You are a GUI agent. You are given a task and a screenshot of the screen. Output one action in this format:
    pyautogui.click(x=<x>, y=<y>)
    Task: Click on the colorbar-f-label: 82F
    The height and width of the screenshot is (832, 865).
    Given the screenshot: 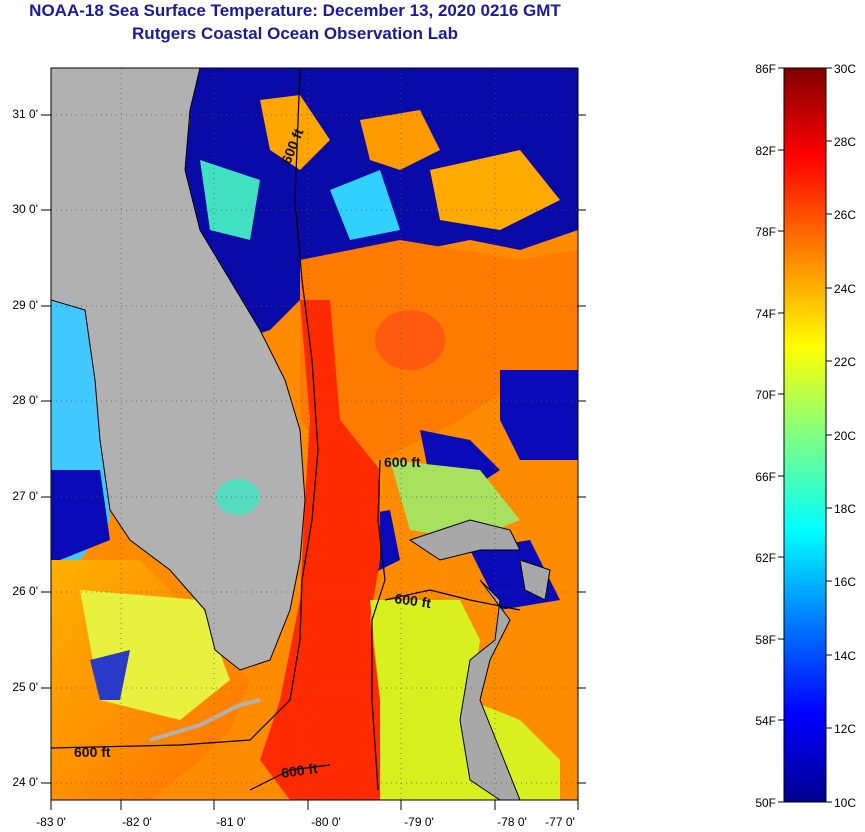 What is the action you would take?
    pyautogui.click(x=765, y=151)
    